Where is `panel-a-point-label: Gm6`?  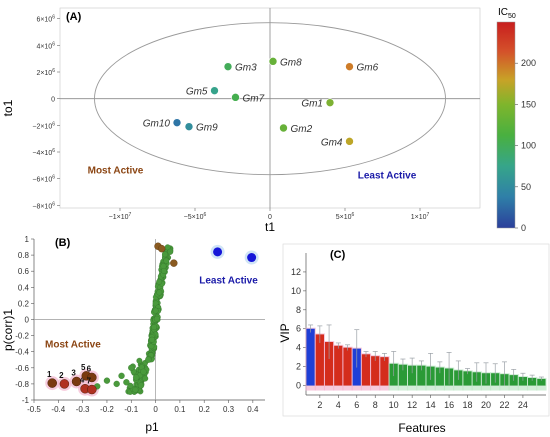
panel-a-point-label: Gm6 is located at coordinates (368, 68).